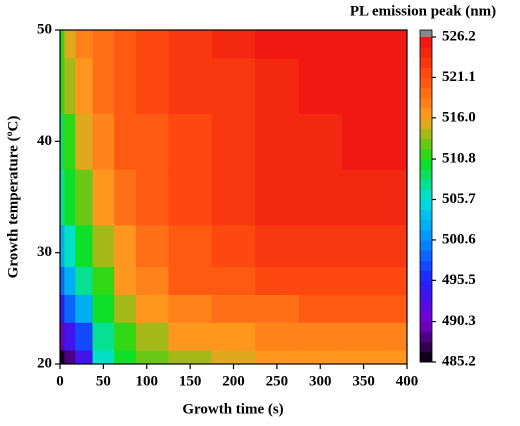 The height and width of the screenshot is (426, 520). Describe the element at coordinates (459, 117) in the screenshot. I see `colorbar-tick-label: 516.0` at that location.